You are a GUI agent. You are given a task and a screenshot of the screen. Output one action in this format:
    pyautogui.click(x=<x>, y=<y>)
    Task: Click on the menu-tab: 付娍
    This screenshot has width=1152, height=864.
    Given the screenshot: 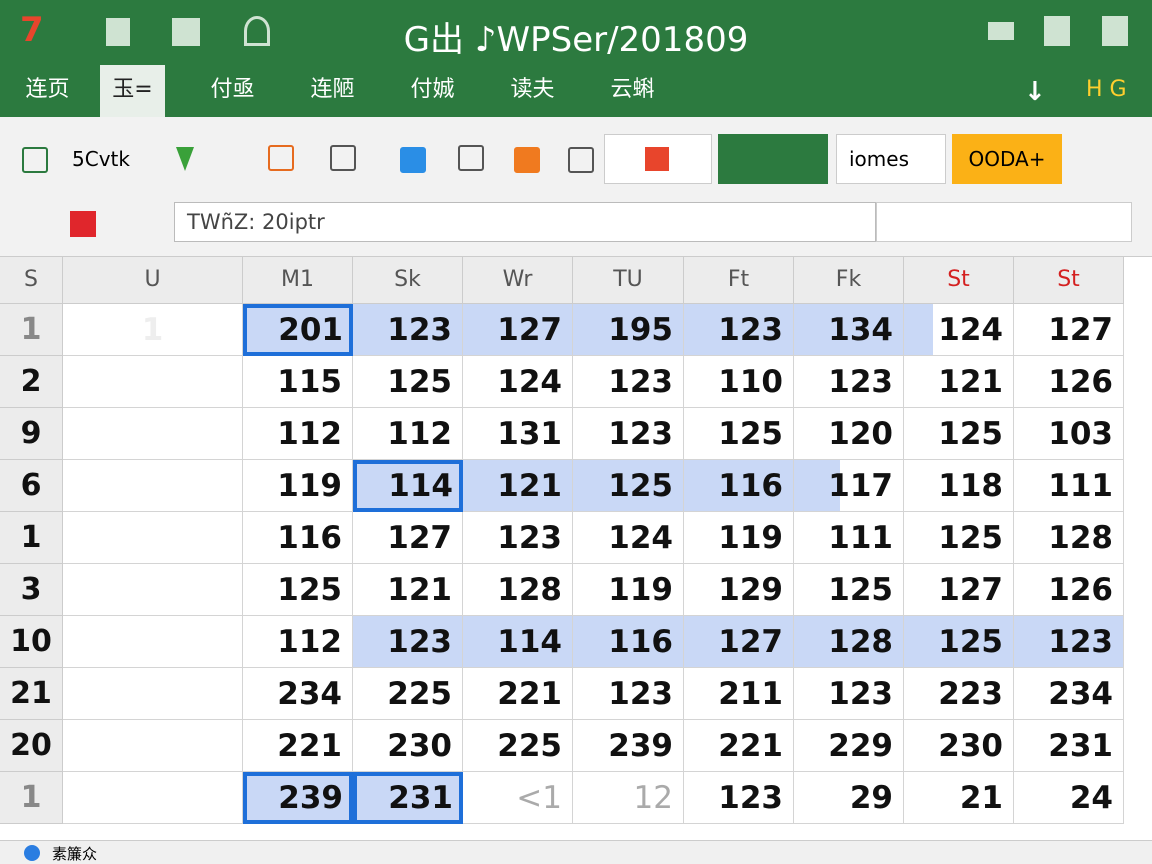 What is the action you would take?
    pyautogui.click(x=432, y=89)
    